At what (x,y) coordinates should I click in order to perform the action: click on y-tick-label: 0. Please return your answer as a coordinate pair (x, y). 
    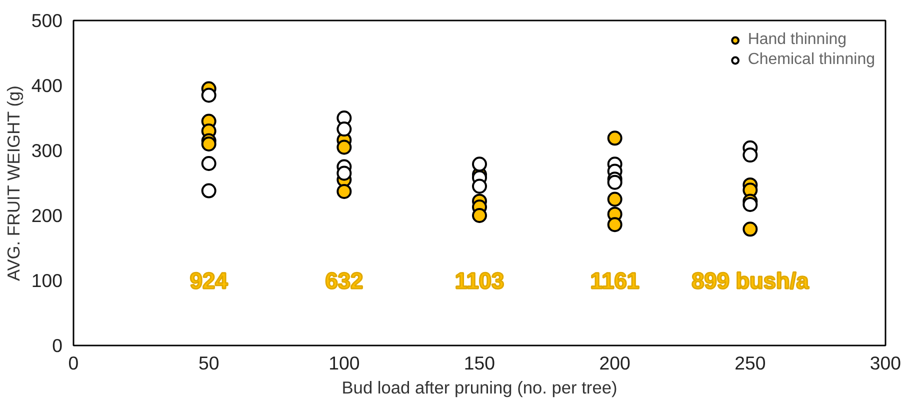
    Looking at the image, I should click on (57, 345).